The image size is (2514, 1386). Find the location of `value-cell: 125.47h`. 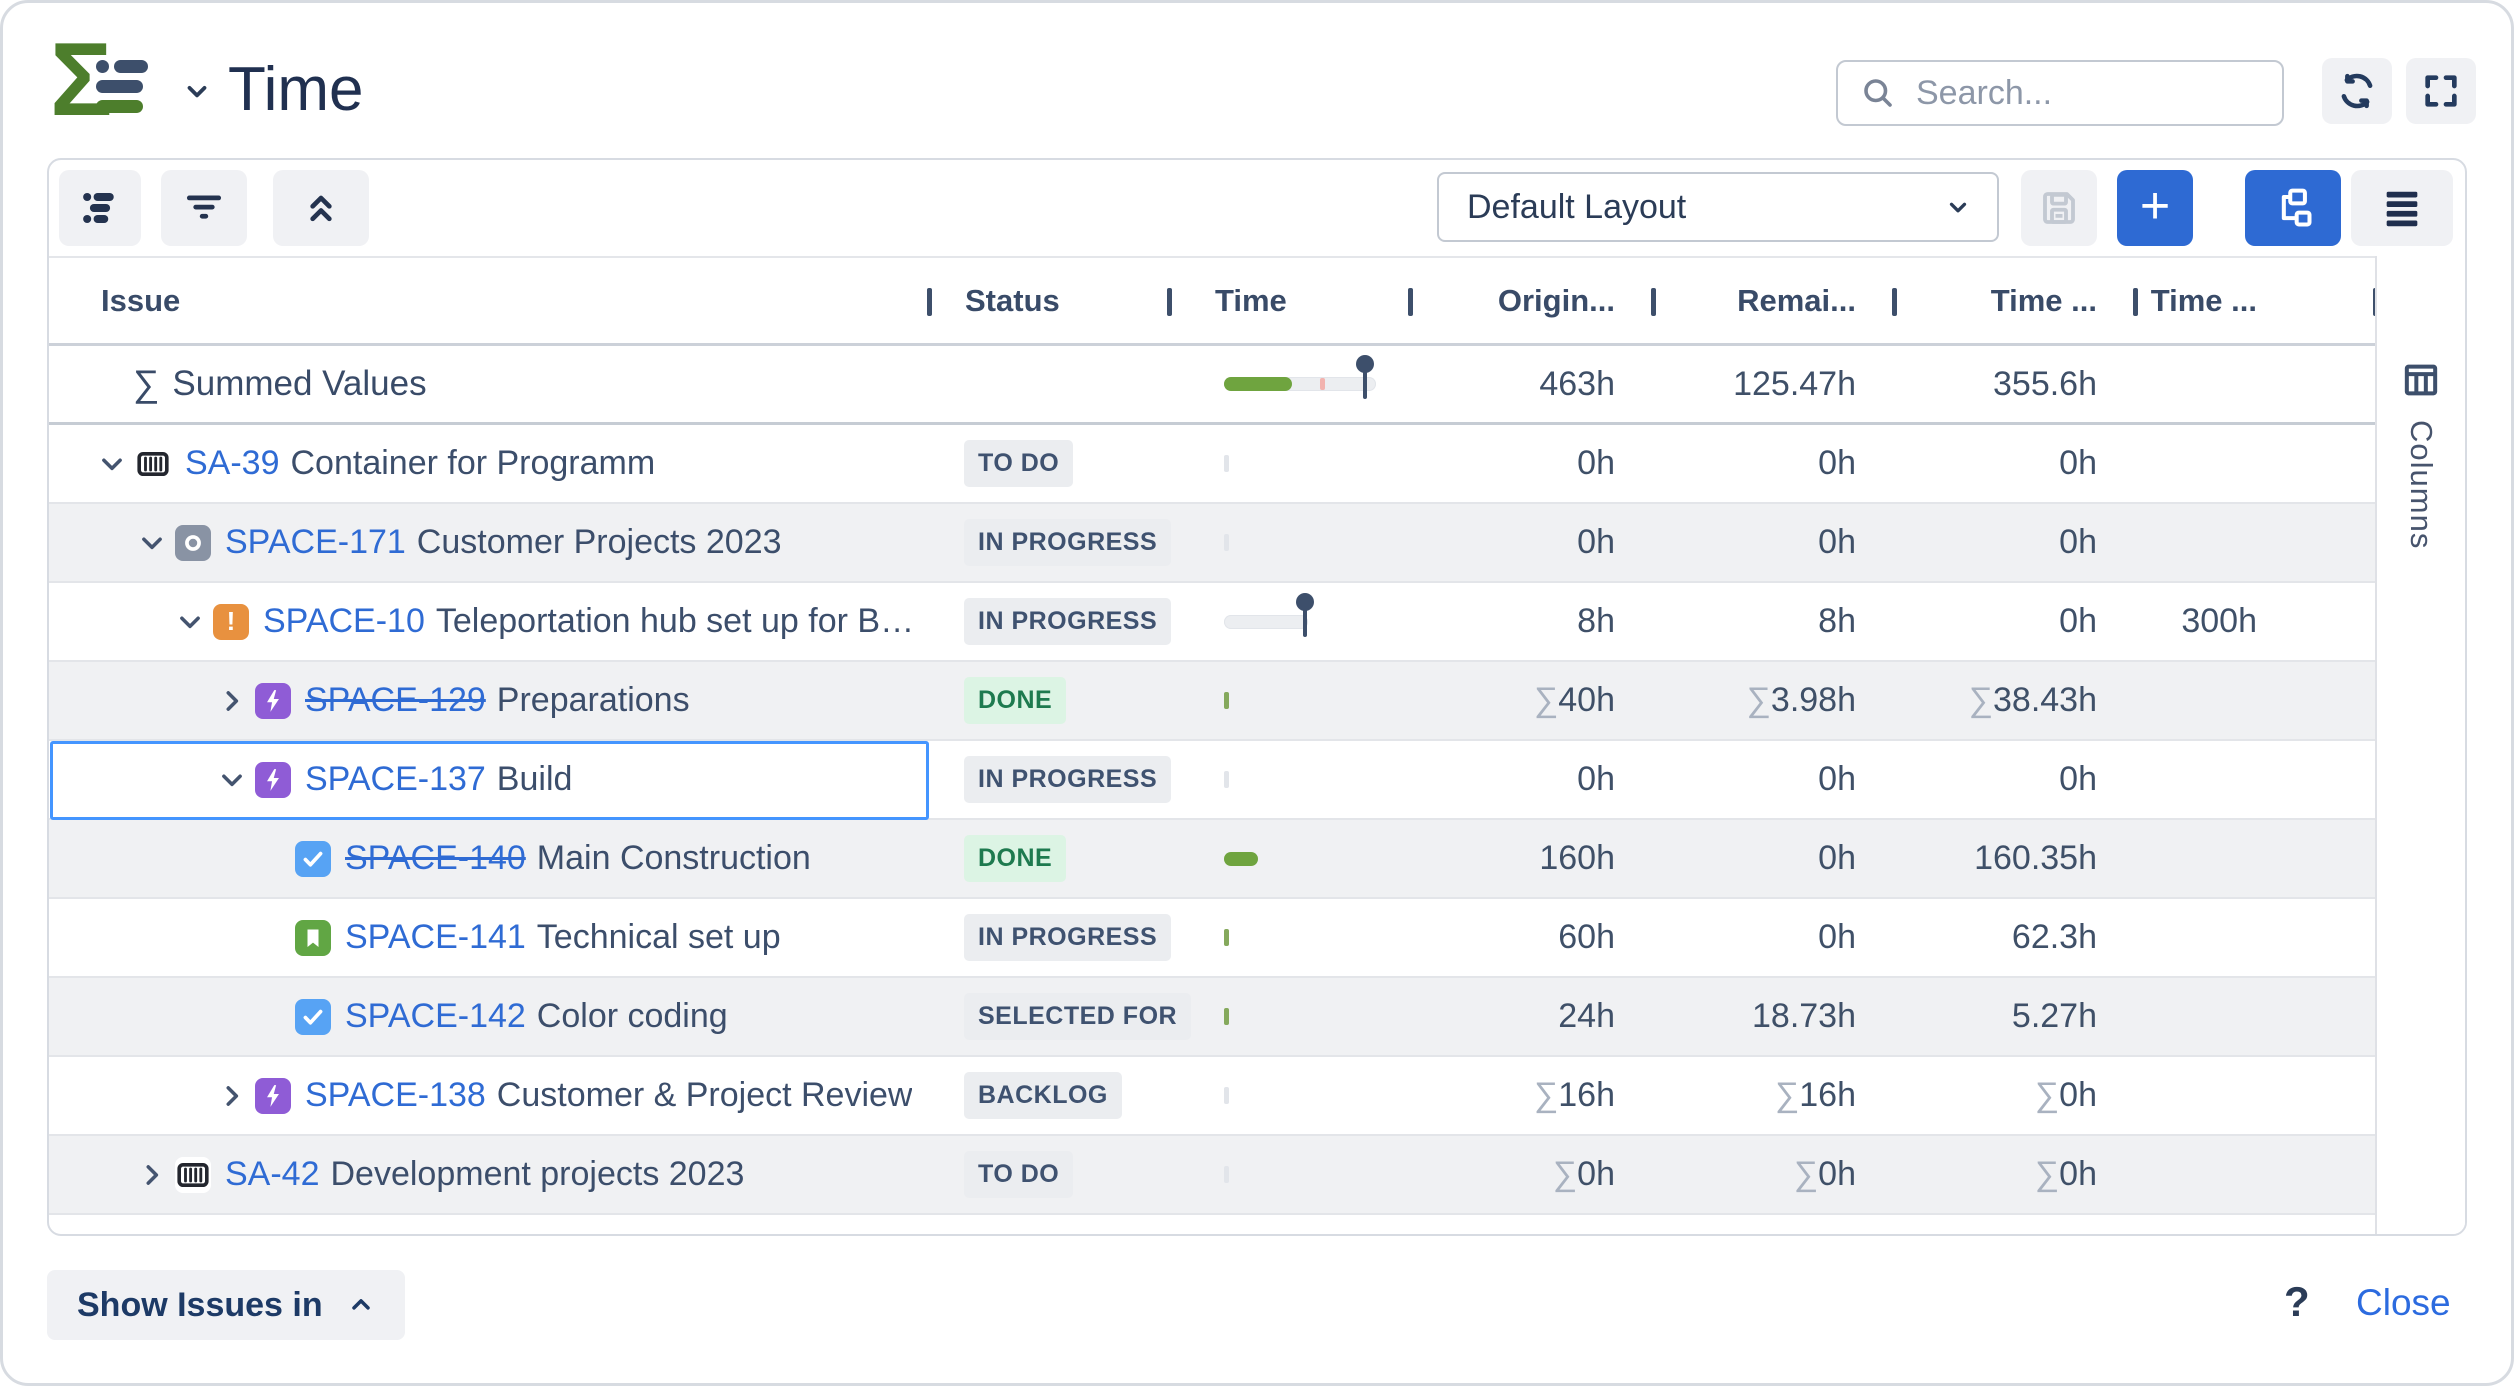

value-cell: 125.47h is located at coordinates (1794, 383).